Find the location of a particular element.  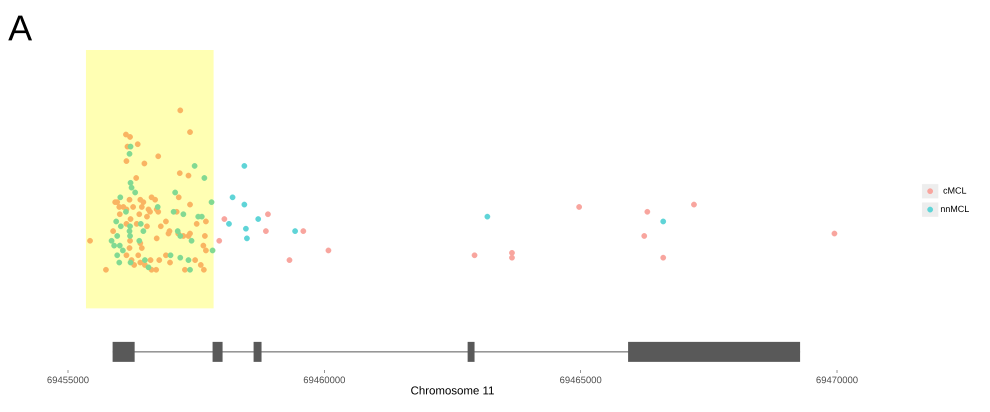

legend-label: cMCL is located at coordinates (954, 190).